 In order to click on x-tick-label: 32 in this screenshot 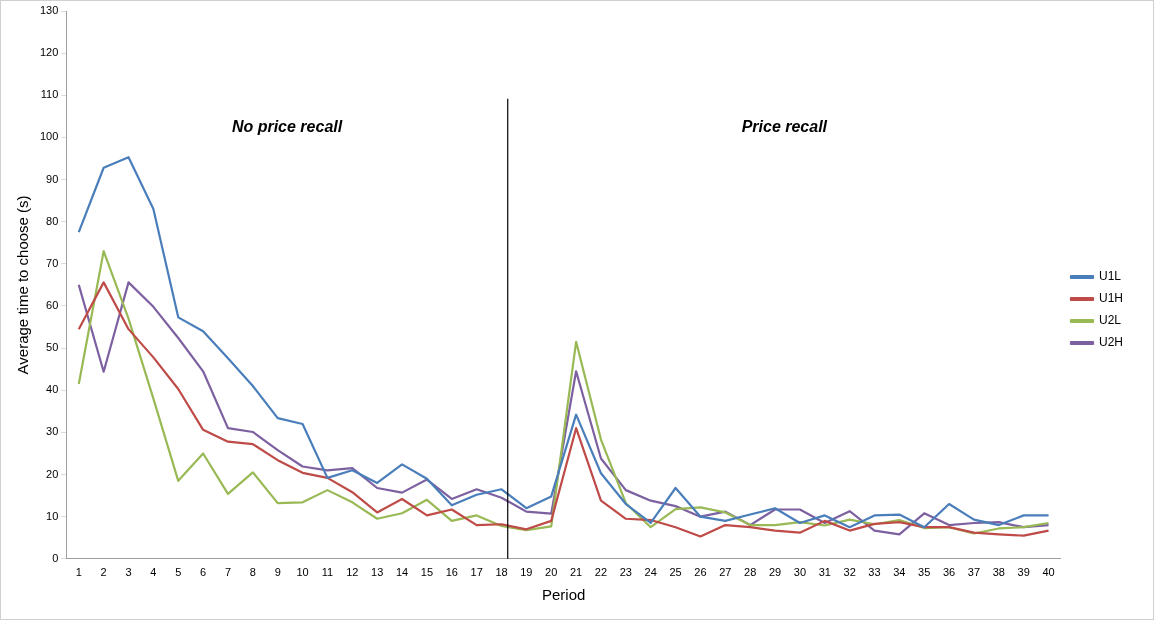, I will do `click(849, 572)`.